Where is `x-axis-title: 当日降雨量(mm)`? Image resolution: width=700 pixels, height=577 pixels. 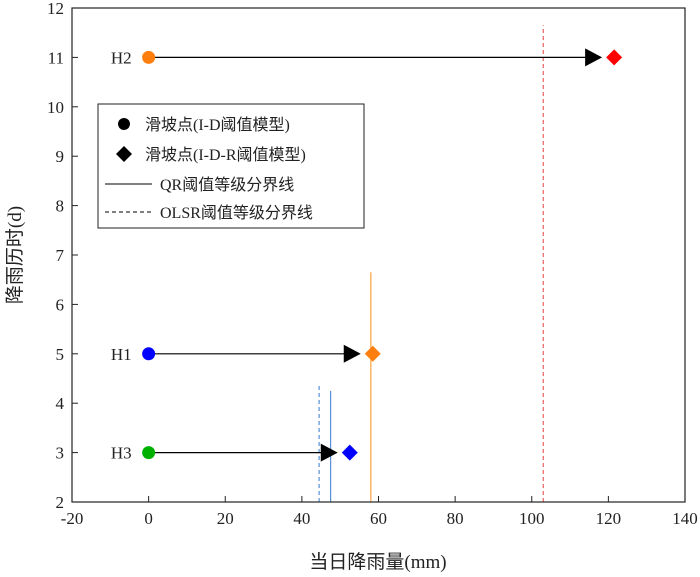
x-axis-title: 当日降雨量(mm) is located at coordinates (377, 562).